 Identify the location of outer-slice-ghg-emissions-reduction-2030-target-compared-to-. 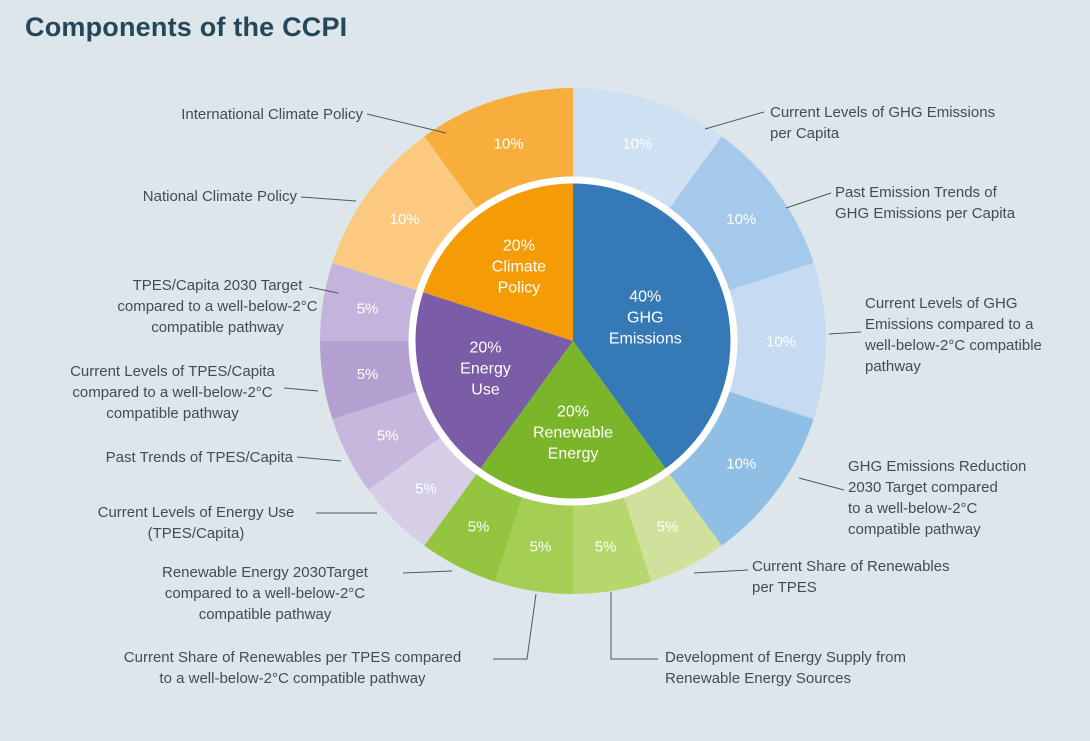
(741, 468).